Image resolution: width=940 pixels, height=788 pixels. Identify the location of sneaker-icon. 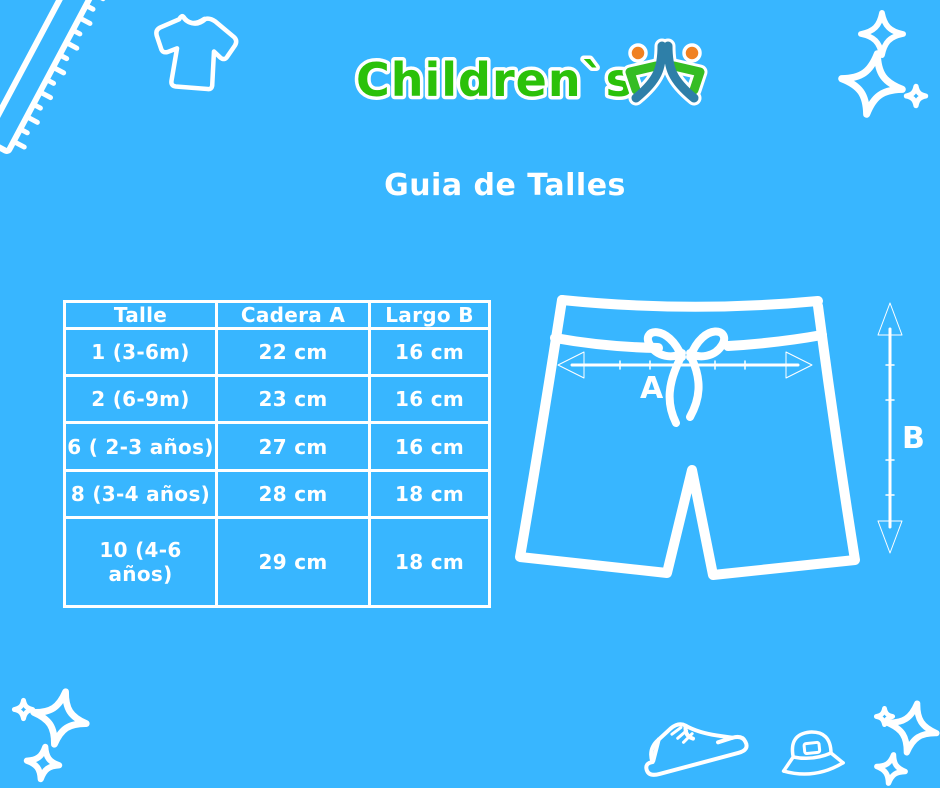
(696, 749).